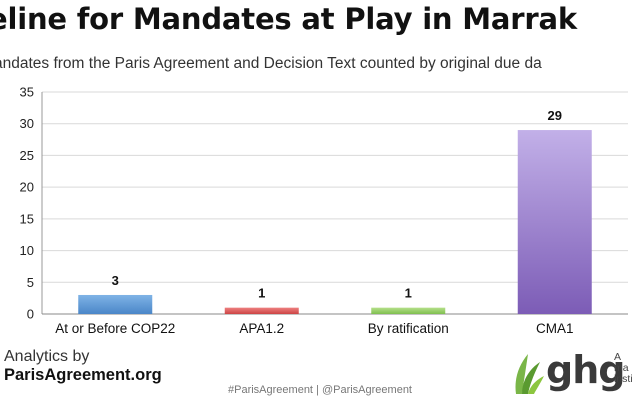 This screenshot has height=400, width=640. What do you see at coordinates (30, 282) in the screenshot?
I see `y-tick-label: 5` at bounding box center [30, 282].